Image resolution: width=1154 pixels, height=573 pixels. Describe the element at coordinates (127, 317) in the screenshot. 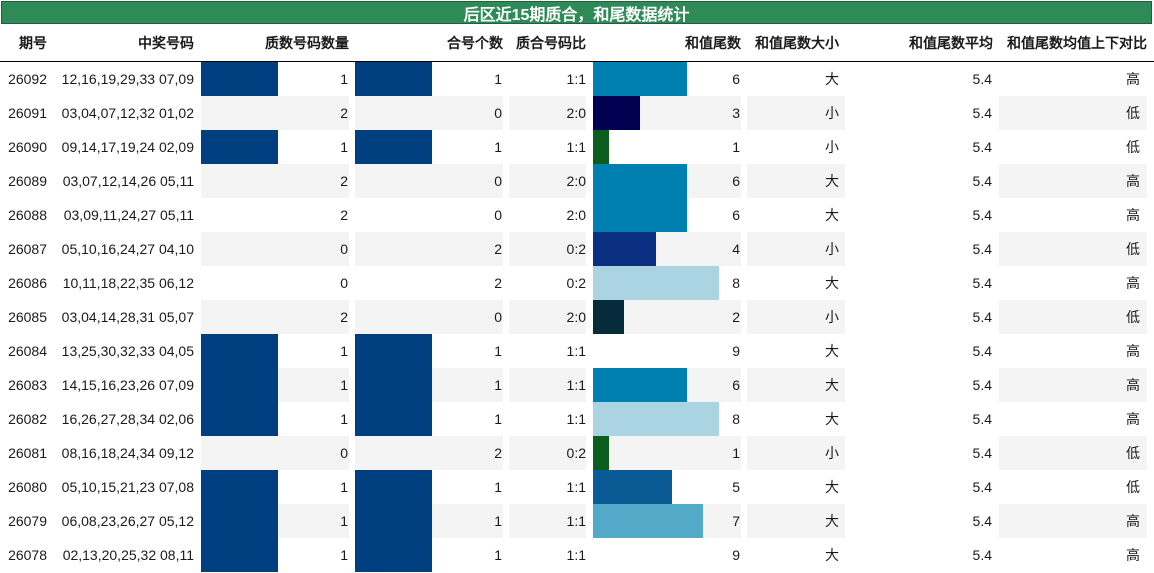

I see `numbers-cell: 03,04,14,28,31 05,07` at that location.